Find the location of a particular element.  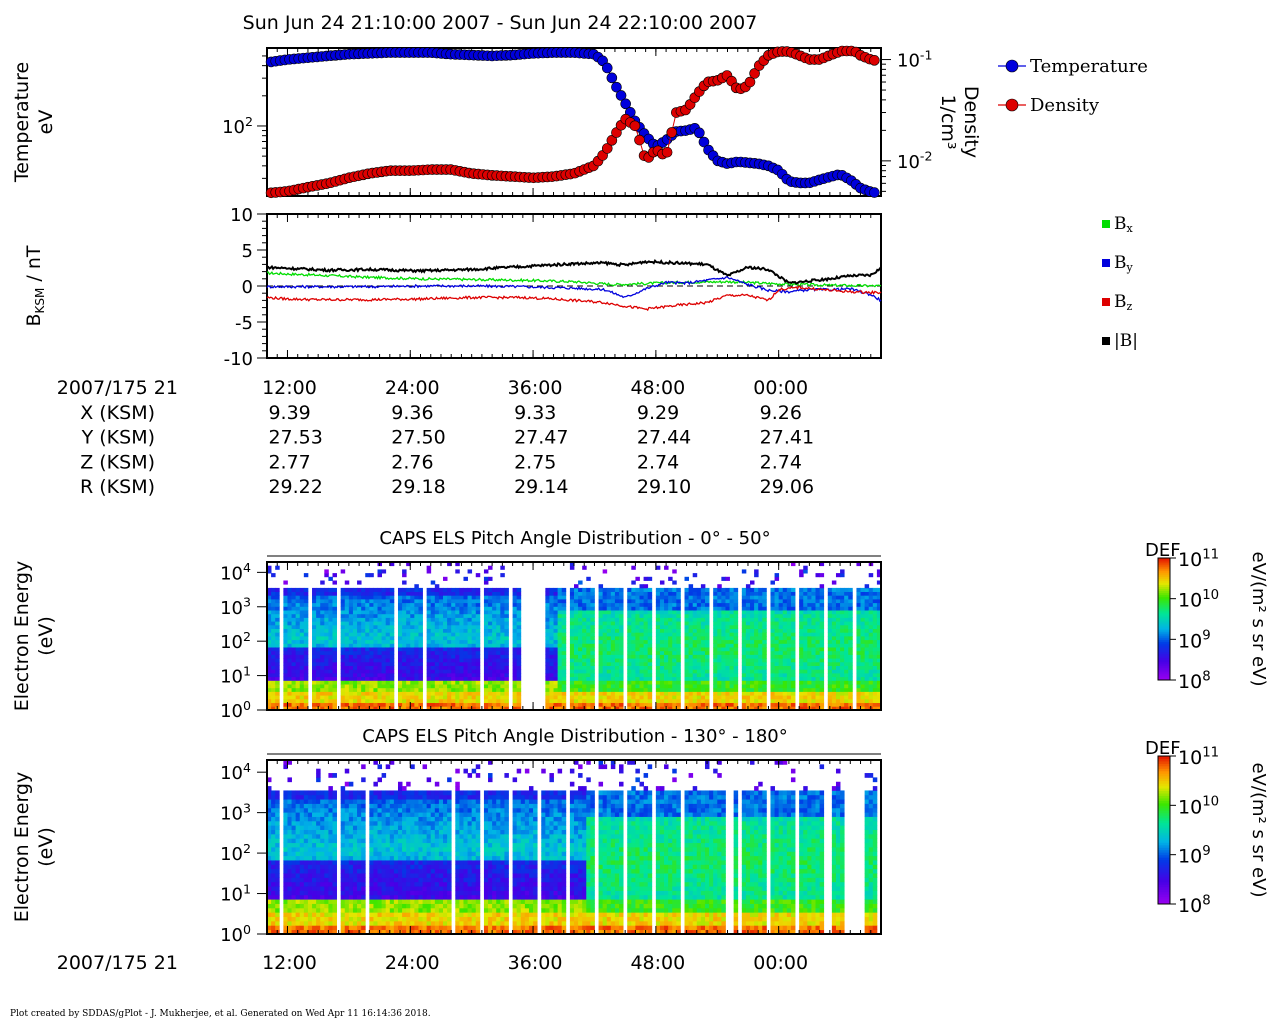

ephemeris-row-label: Y (KSM) is located at coordinates (118, 438).